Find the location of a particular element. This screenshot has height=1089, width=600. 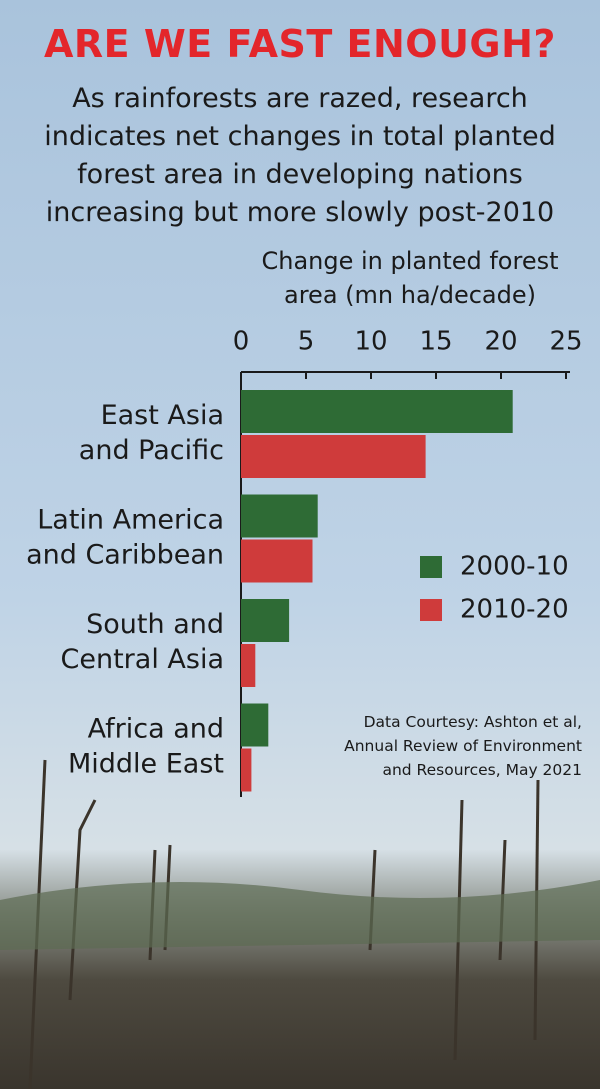

category-label: Central Asia is located at coordinates (142, 659).